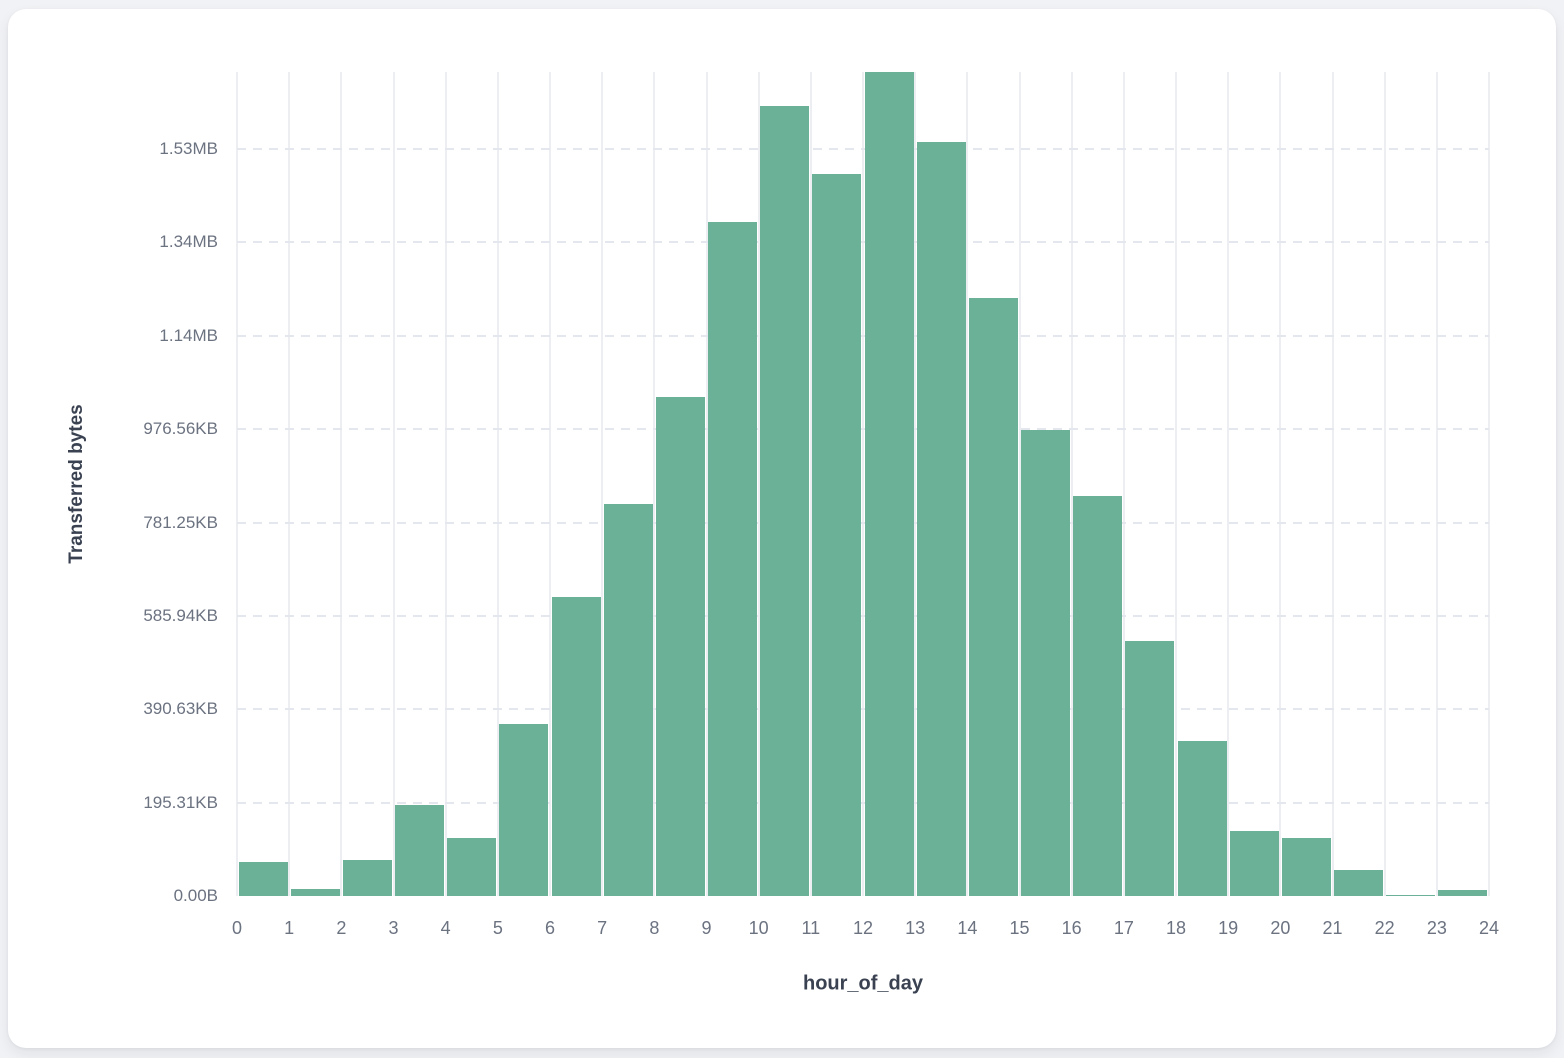  What do you see at coordinates (76, 484) in the screenshot?
I see `y-axis-title: Transferred bytes` at bounding box center [76, 484].